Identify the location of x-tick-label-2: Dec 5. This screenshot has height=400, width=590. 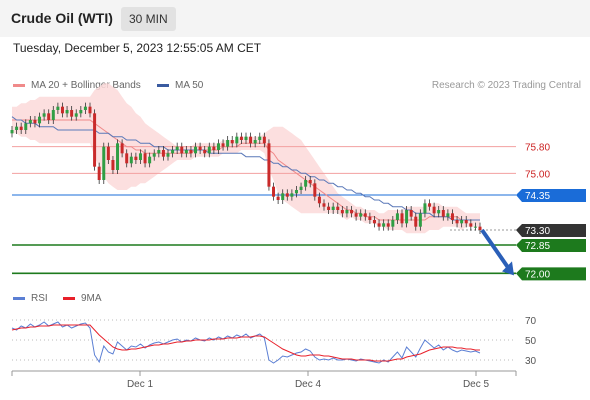
(476, 384).